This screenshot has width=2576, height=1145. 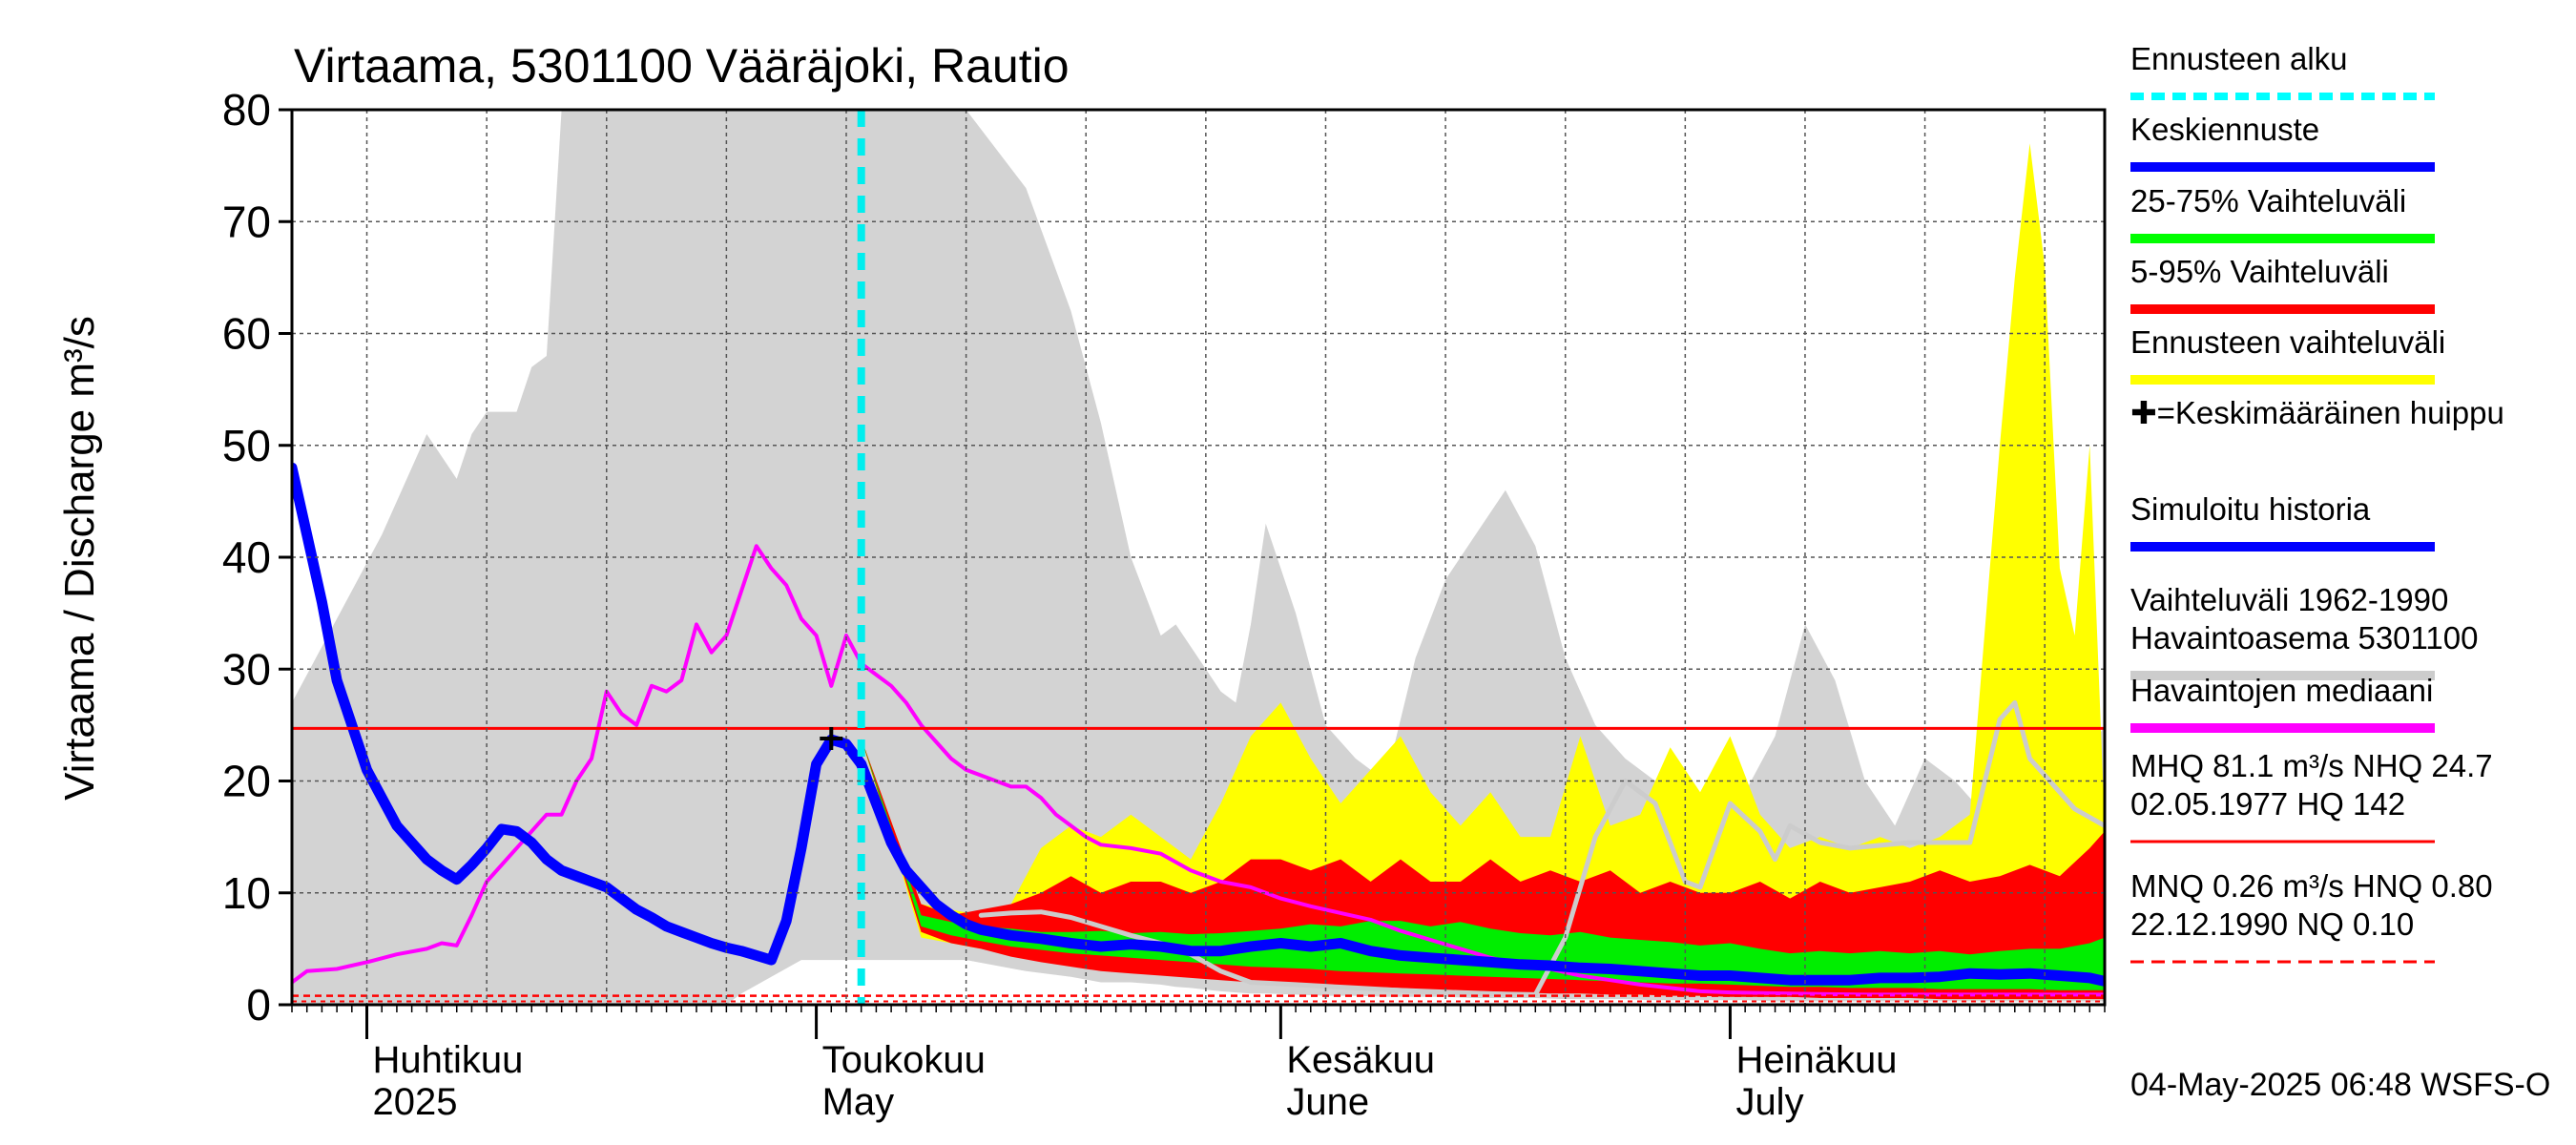 What do you see at coordinates (246, 669) in the screenshot?
I see `y-tick-label: 30` at bounding box center [246, 669].